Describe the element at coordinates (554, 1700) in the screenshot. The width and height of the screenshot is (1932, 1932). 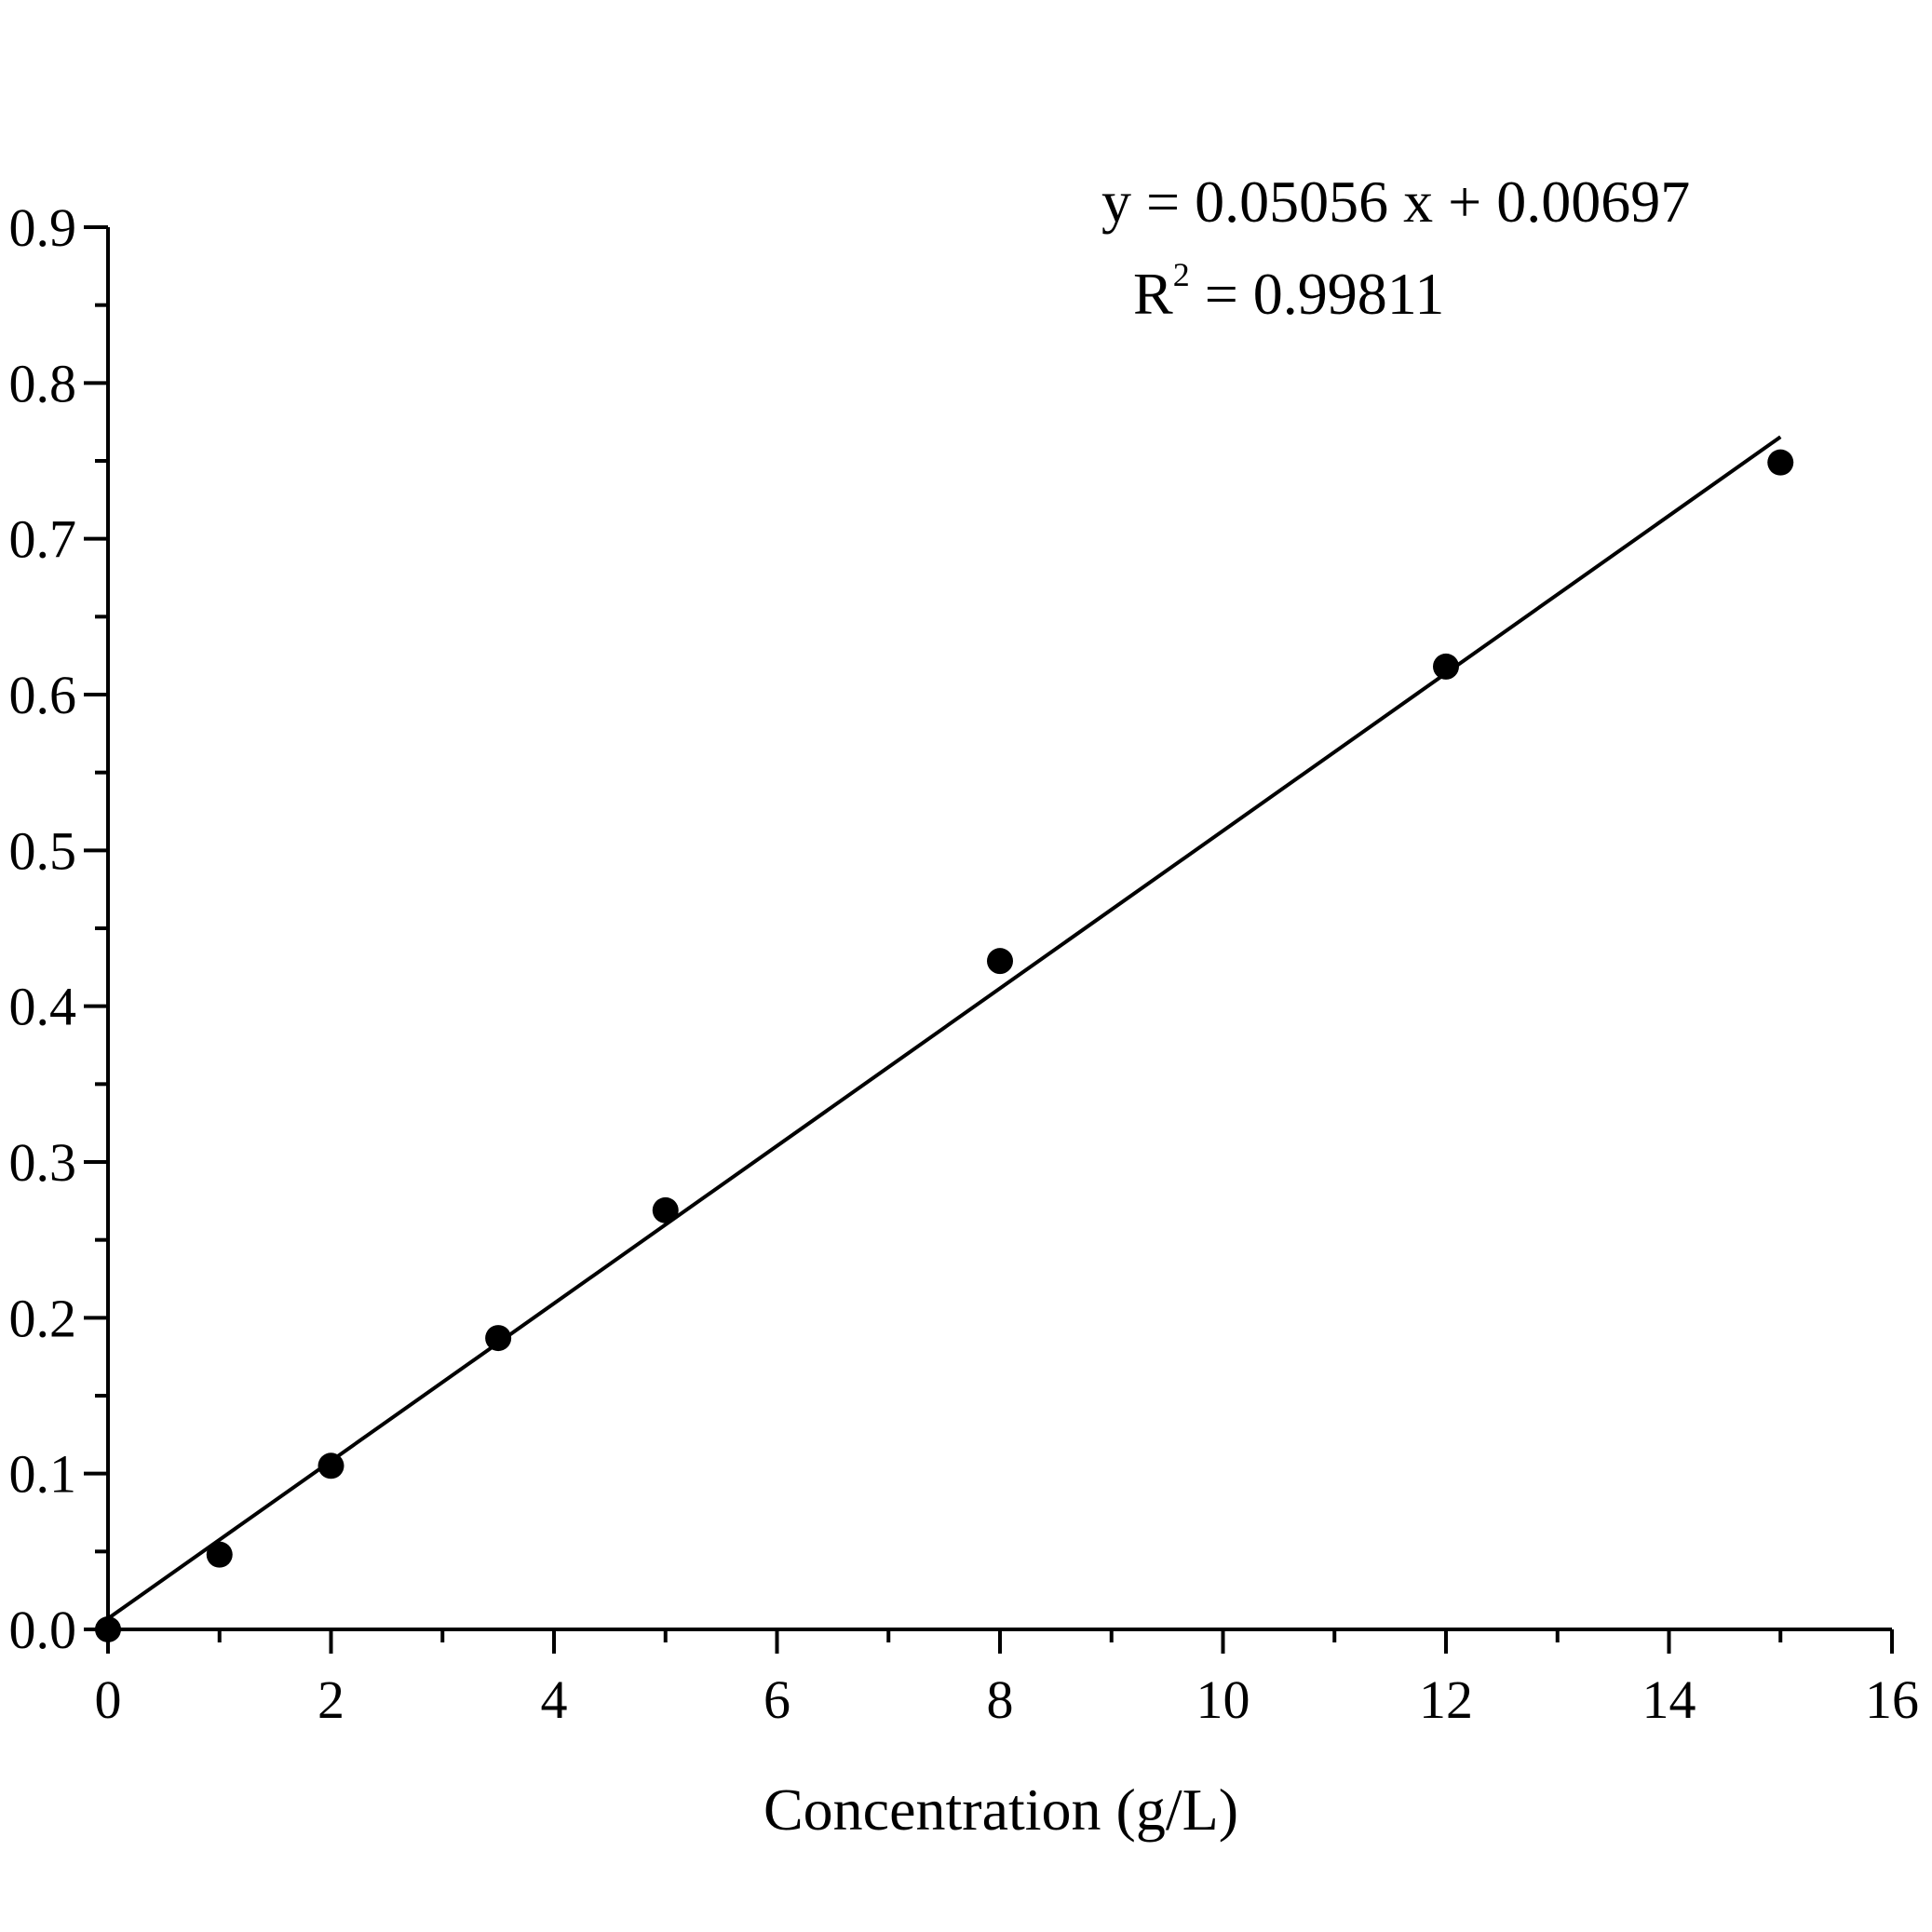
I see `x-tick-label: 4` at that location.